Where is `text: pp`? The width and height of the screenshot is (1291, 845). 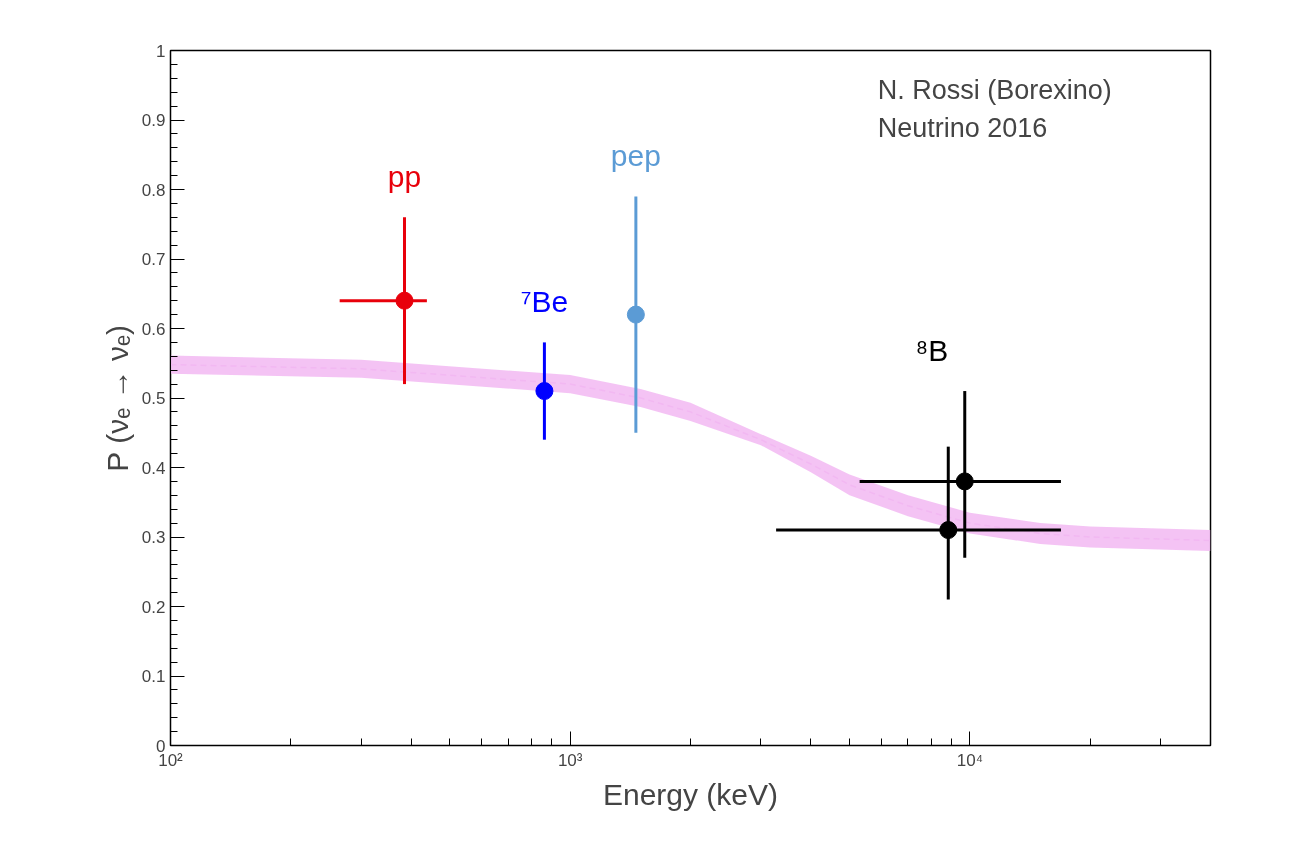
text: pp is located at coordinates (404, 176).